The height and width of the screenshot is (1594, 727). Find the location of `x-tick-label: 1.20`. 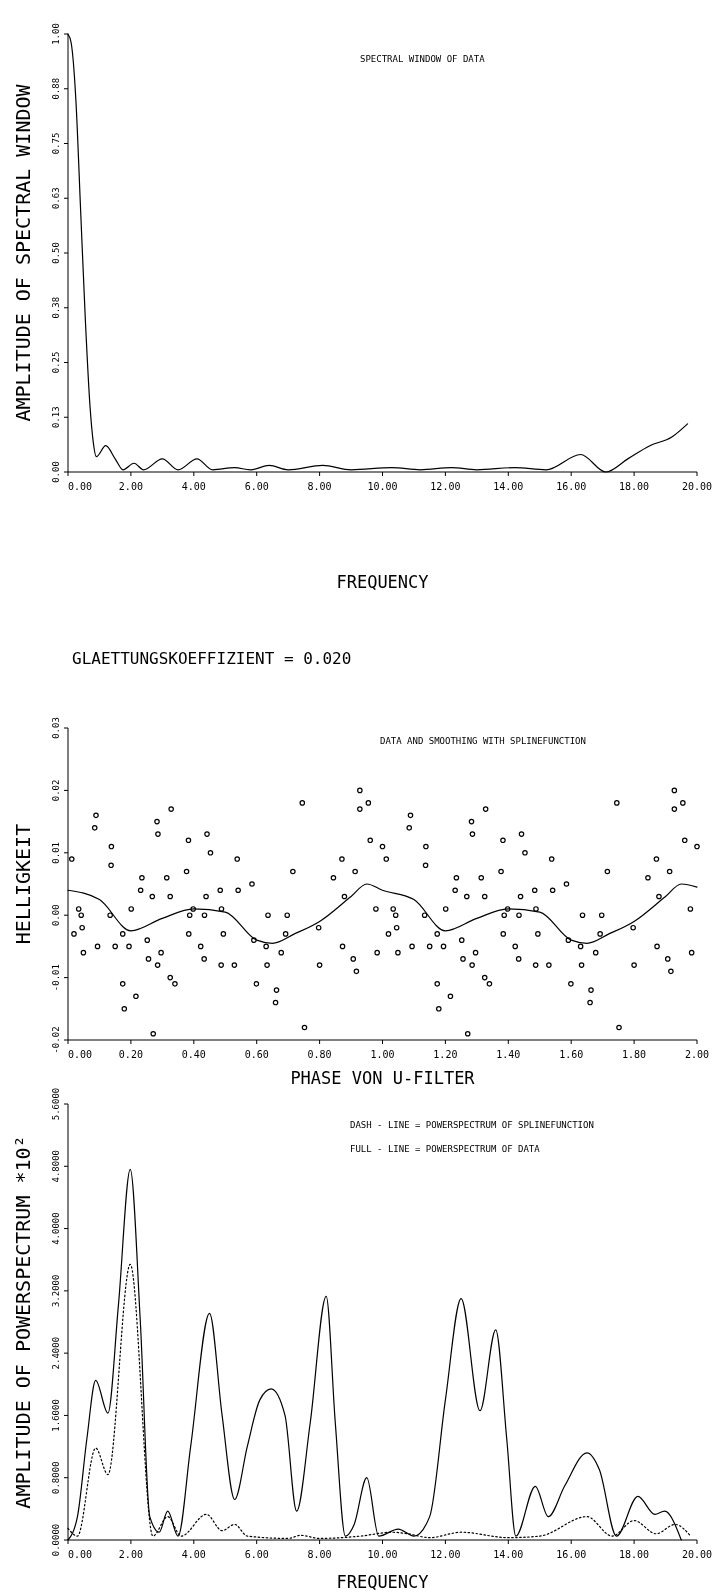

x-tick-label: 1.20 is located at coordinates (445, 1054).